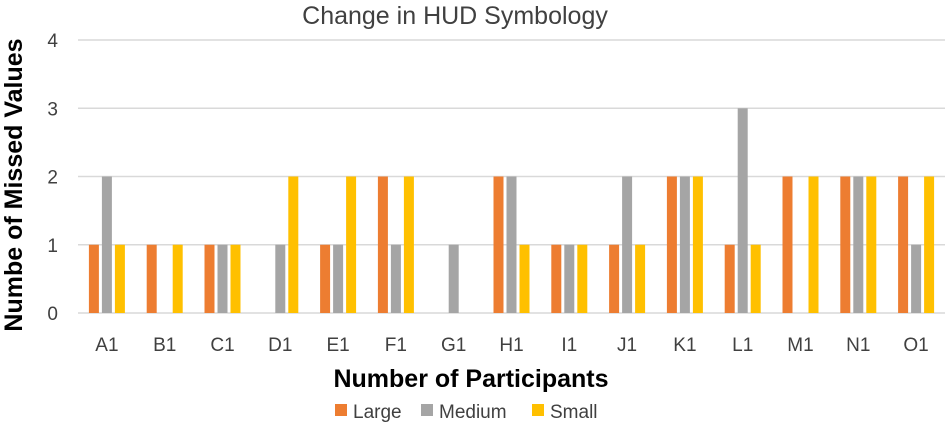 The width and height of the screenshot is (950, 425). I want to click on x-tick-label: H1, so click(511, 345).